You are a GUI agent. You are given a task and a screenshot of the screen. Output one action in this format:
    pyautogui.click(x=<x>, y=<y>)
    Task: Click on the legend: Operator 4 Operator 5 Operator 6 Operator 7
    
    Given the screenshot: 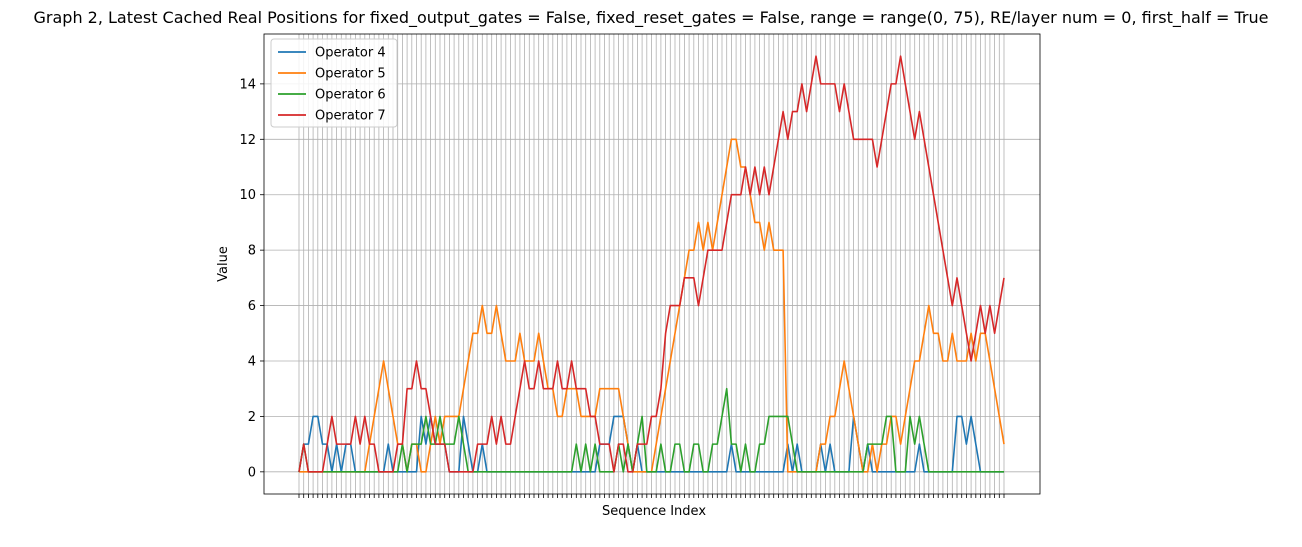 What is the action you would take?
    pyautogui.click(x=334, y=83)
    